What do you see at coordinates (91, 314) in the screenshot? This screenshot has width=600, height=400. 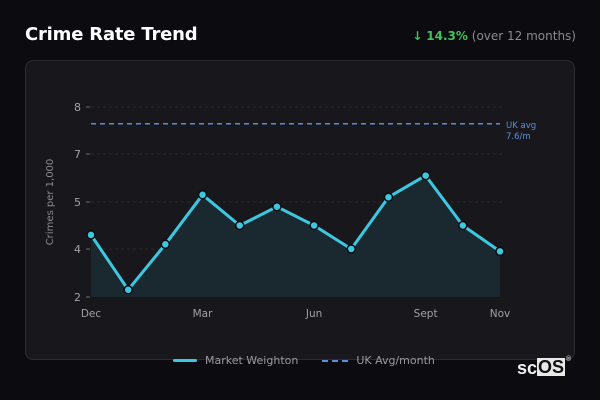 I see `x-tick-label: Dec` at bounding box center [91, 314].